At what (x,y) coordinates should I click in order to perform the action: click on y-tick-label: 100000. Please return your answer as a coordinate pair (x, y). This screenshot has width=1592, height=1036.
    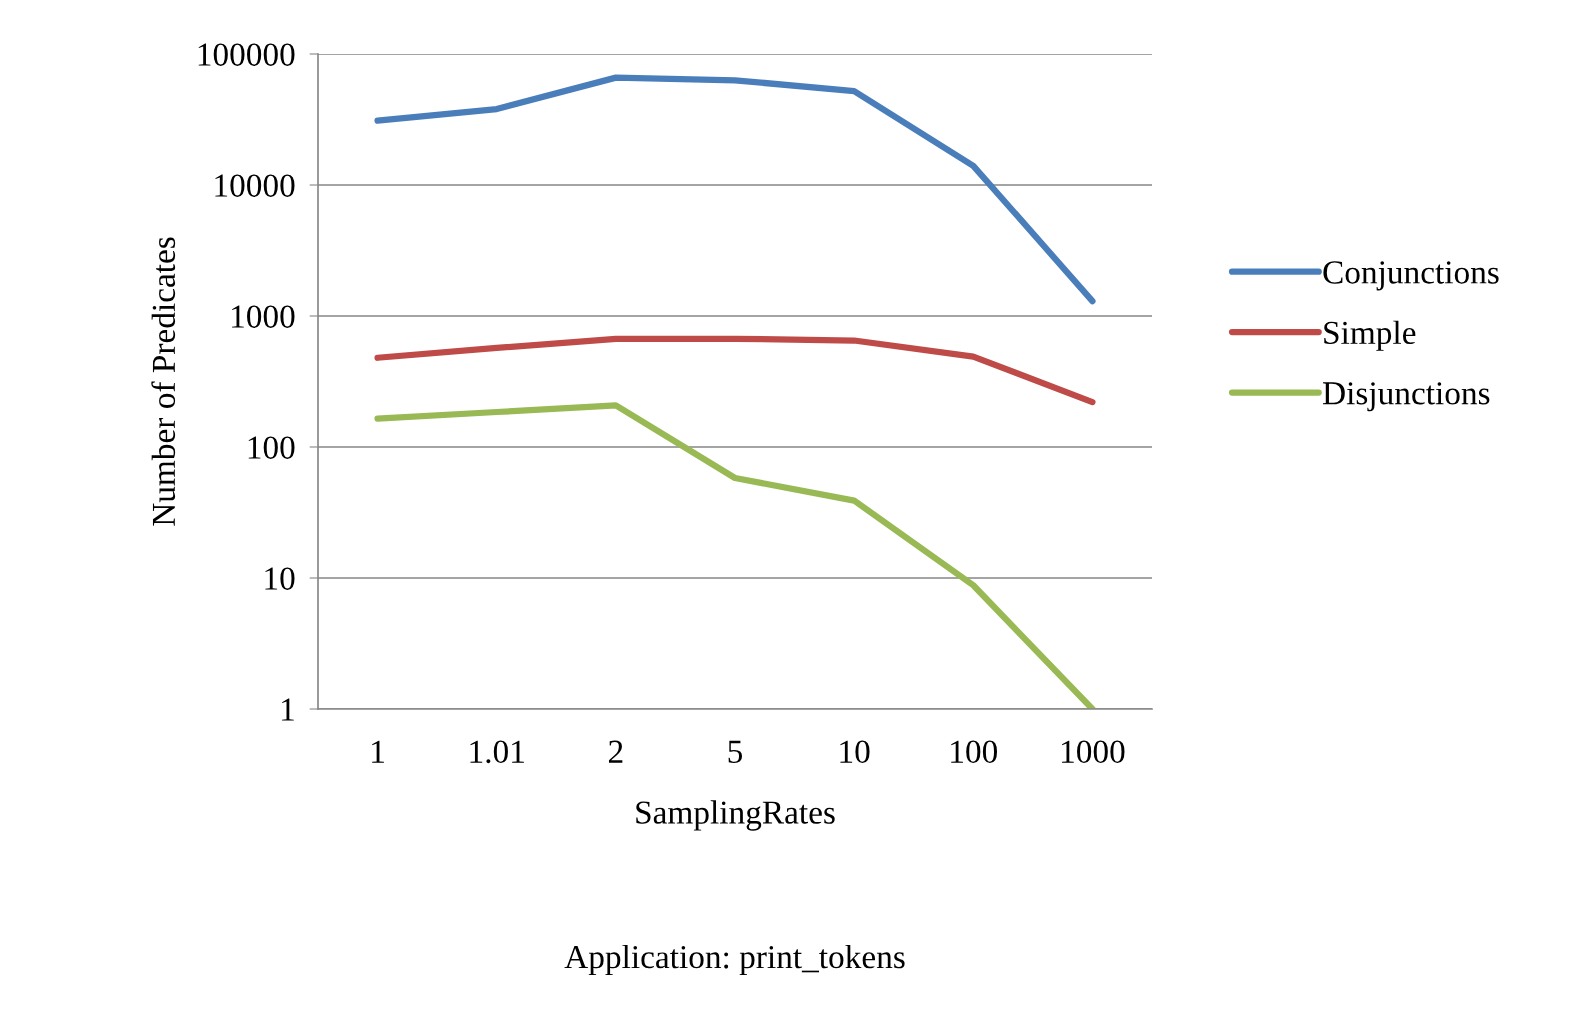
    Looking at the image, I should click on (246, 54).